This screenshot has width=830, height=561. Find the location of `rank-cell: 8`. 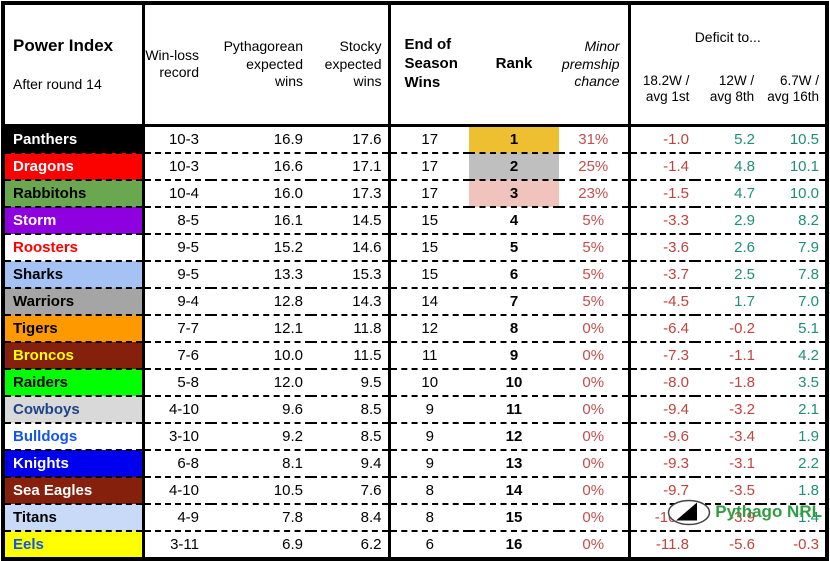

rank-cell: 8 is located at coordinates (514, 327).